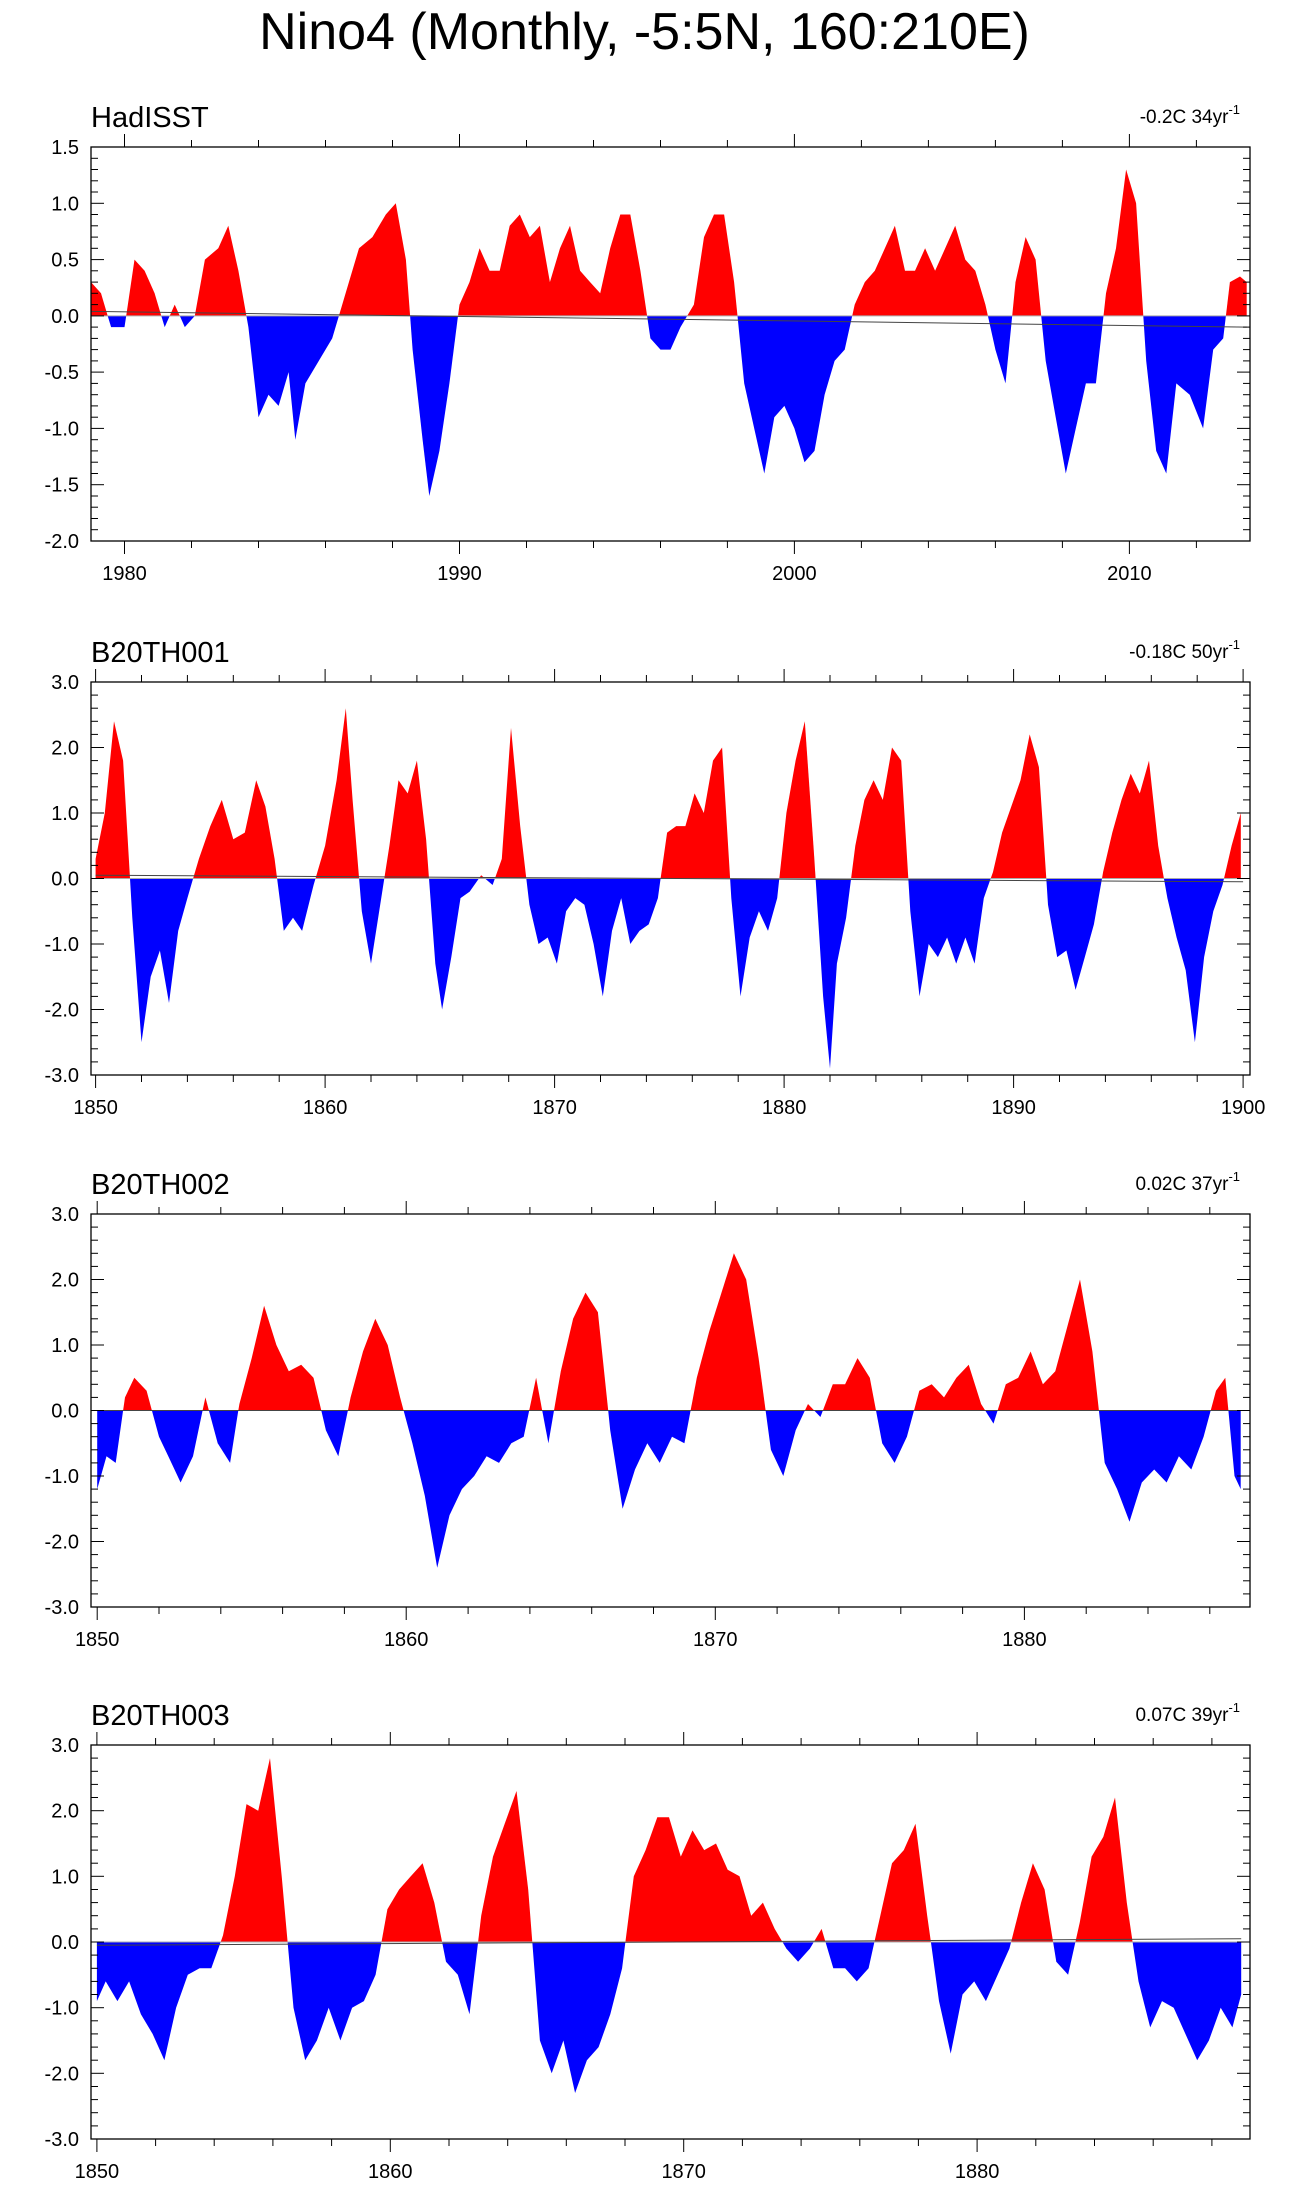  What do you see at coordinates (1184, 650) in the screenshot?
I see `trend-annotation: -0.18C 50yr-1` at bounding box center [1184, 650].